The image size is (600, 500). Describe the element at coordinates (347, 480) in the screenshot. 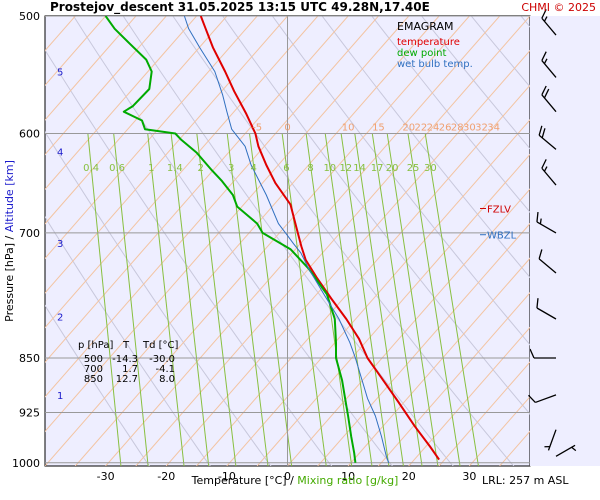

I see `x-axis-label-mixing: Mixing ratio [g/kg]` at that location.